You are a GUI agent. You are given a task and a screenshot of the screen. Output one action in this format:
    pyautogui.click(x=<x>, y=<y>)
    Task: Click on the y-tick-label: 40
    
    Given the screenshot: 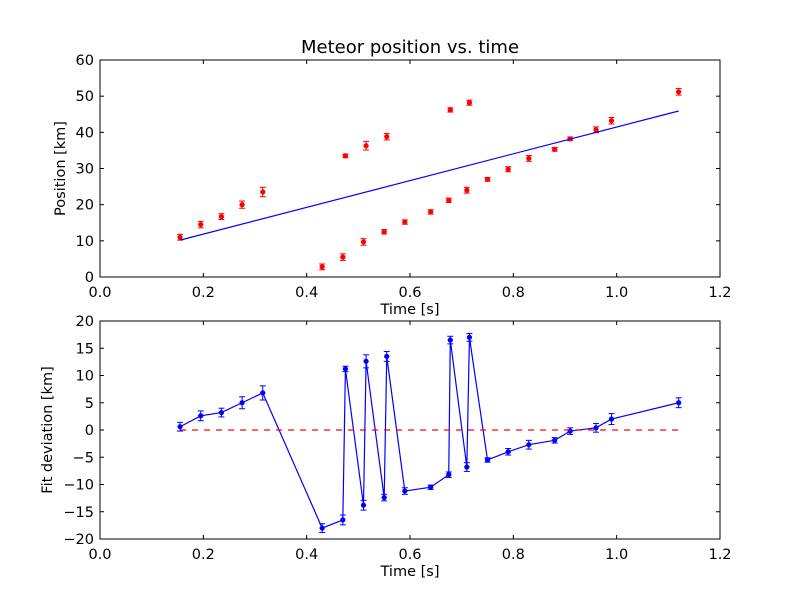 What is the action you would take?
    pyautogui.click(x=85, y=133)
    